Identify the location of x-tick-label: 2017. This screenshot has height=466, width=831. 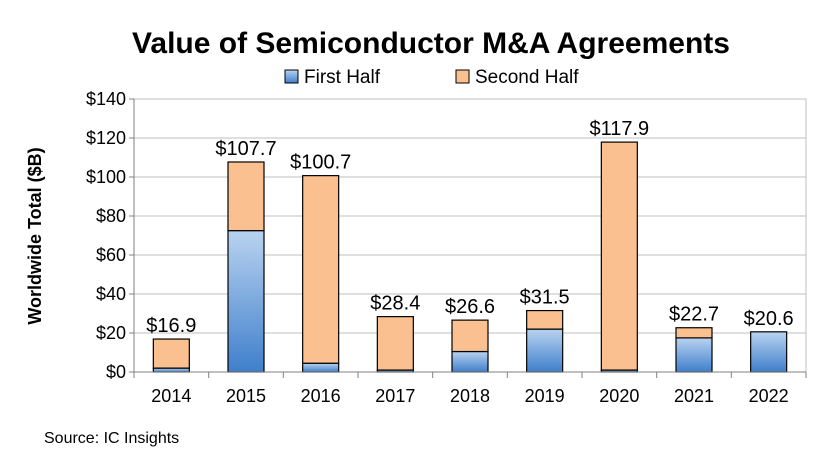
(395, 396).